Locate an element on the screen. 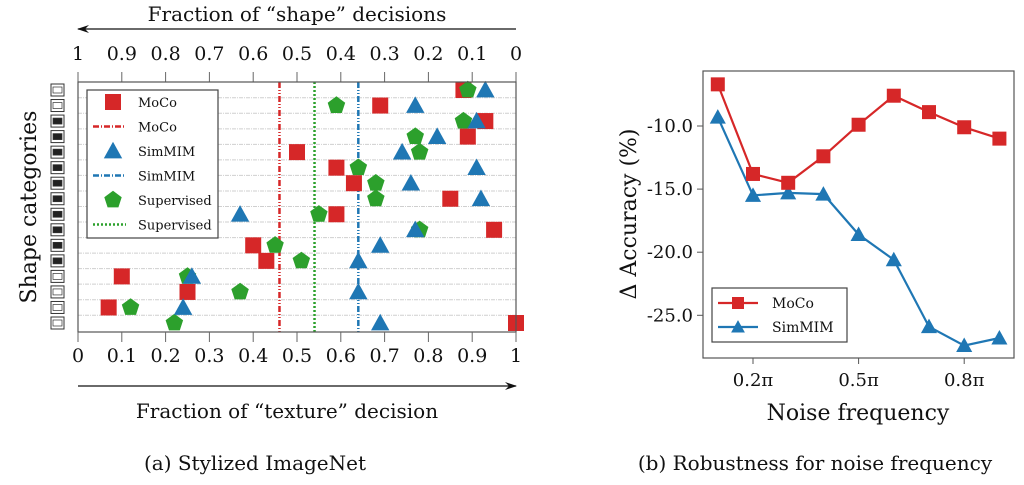  x-tick-label: 0.1 is located at coordinates (122, 356).